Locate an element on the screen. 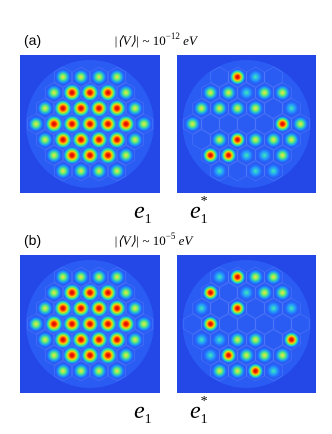  energy-annotation: |⟨V⟩| ~ 10−5 eV is located at coordinates (154, 239).